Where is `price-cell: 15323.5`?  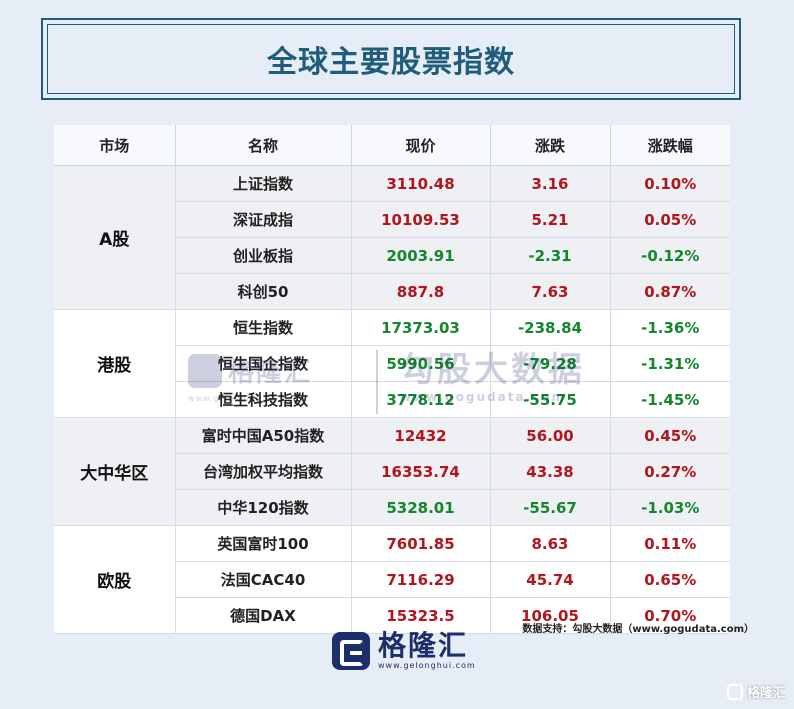 price-cell: 15323.5 is located at coordinates (420, 615).